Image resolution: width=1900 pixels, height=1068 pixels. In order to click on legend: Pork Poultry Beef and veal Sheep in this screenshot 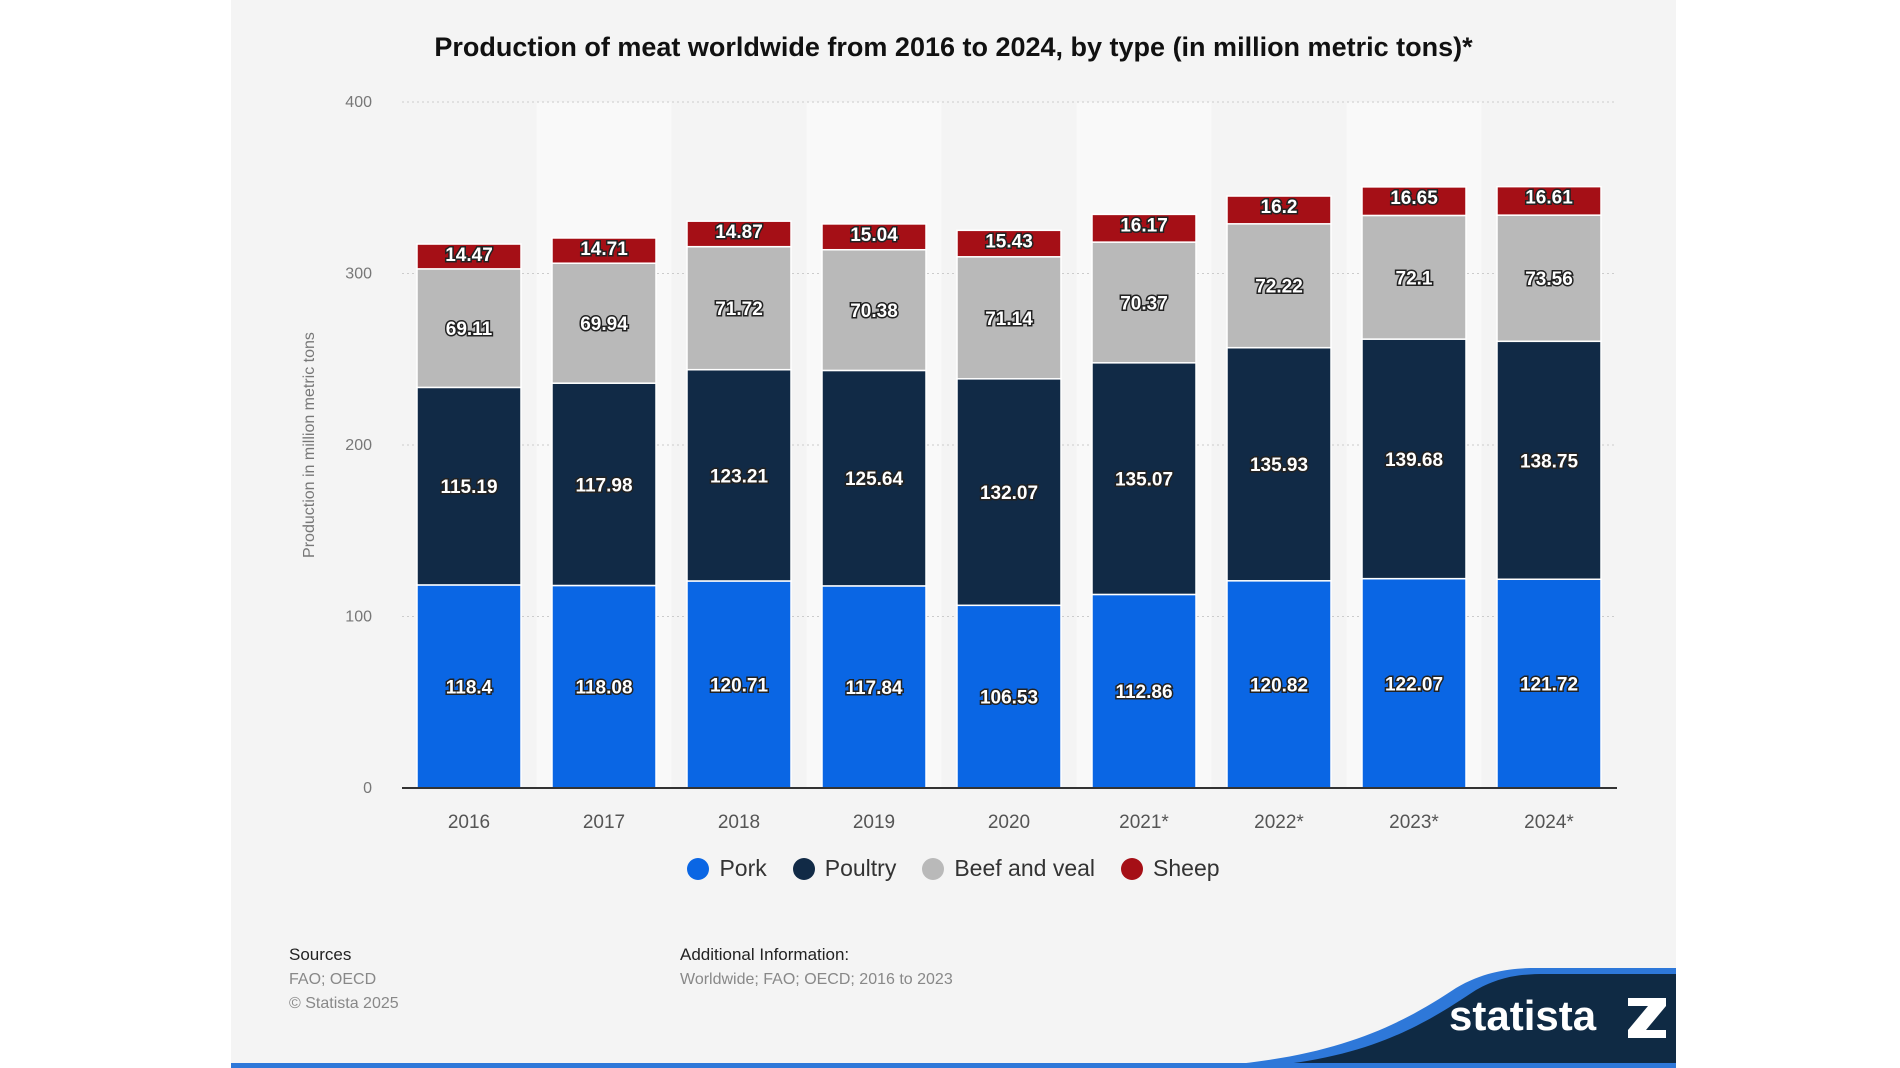, I will do `click(953, 868)`.